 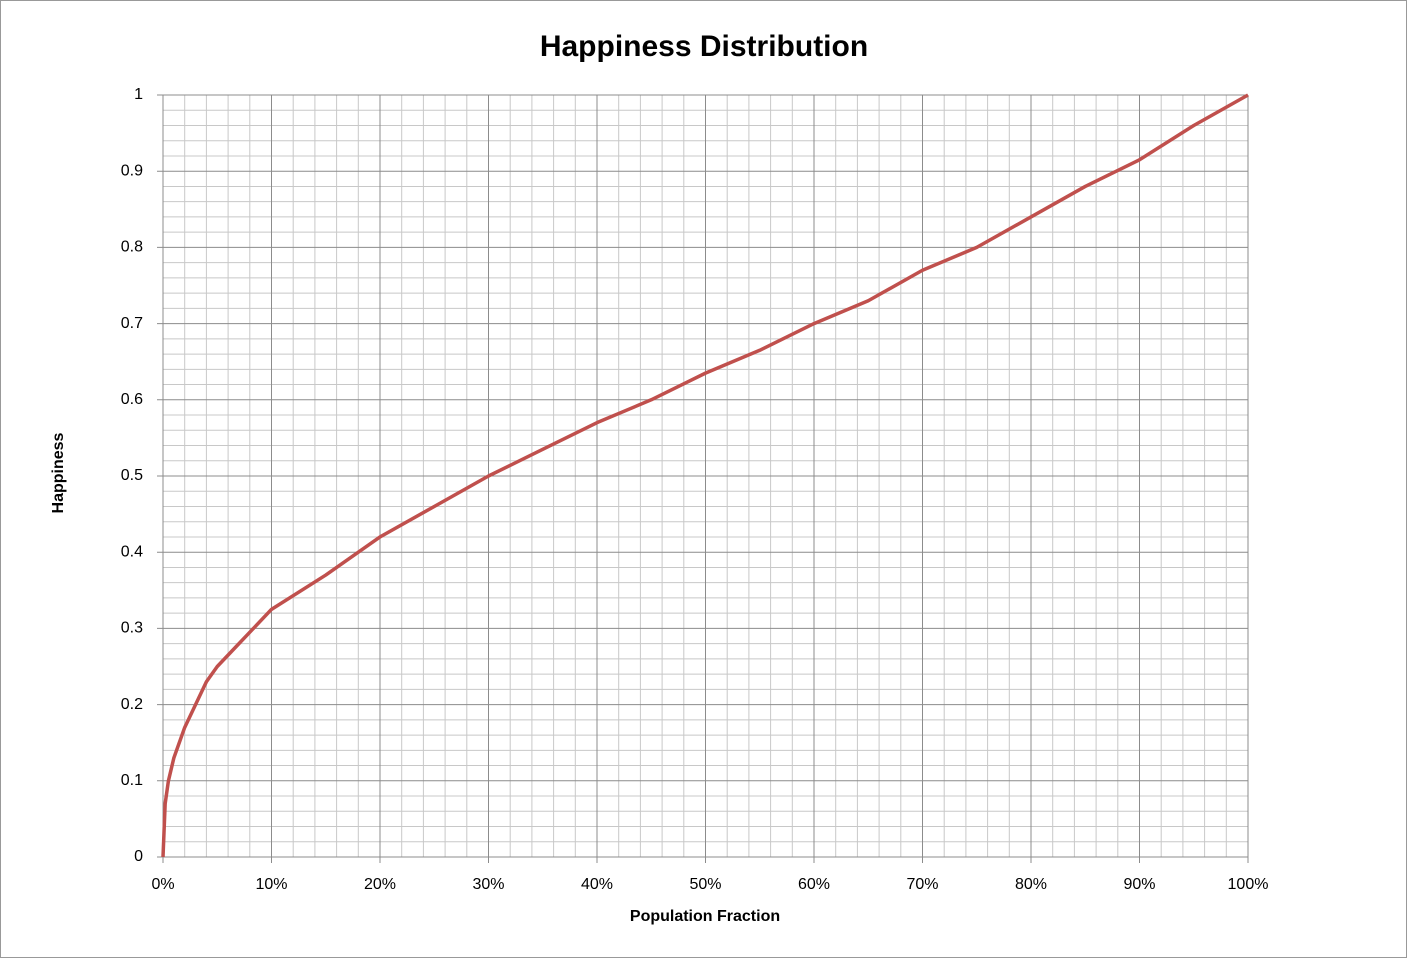 What do you see at coordinates (132, 628) in the screenshot?
I see `y-tick-label: 0.3` at bounding box center [132, 628].